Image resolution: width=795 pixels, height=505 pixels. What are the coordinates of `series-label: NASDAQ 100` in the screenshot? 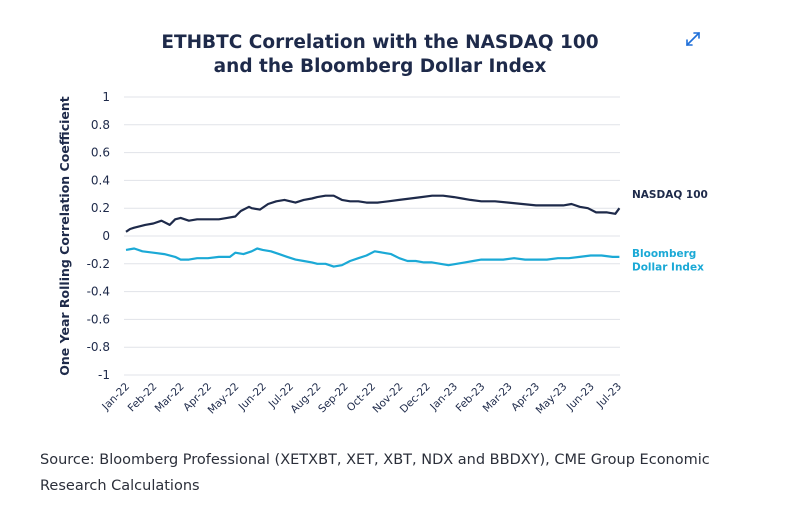 It's located at (670, 195).